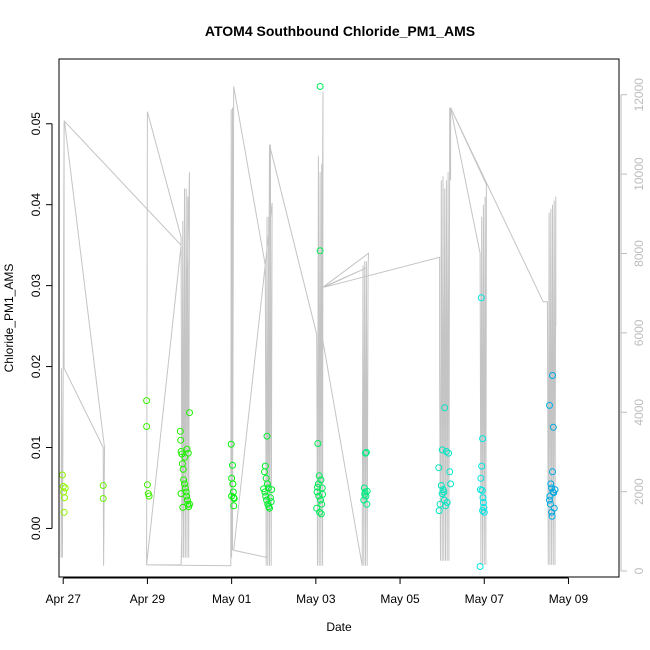 The height and width of the screenshot is (650, 650). What do you see at coordinates (148, 599) in the screenshot?
I see `x-tick-label: Apr 29` at bounding box center [148, 599].